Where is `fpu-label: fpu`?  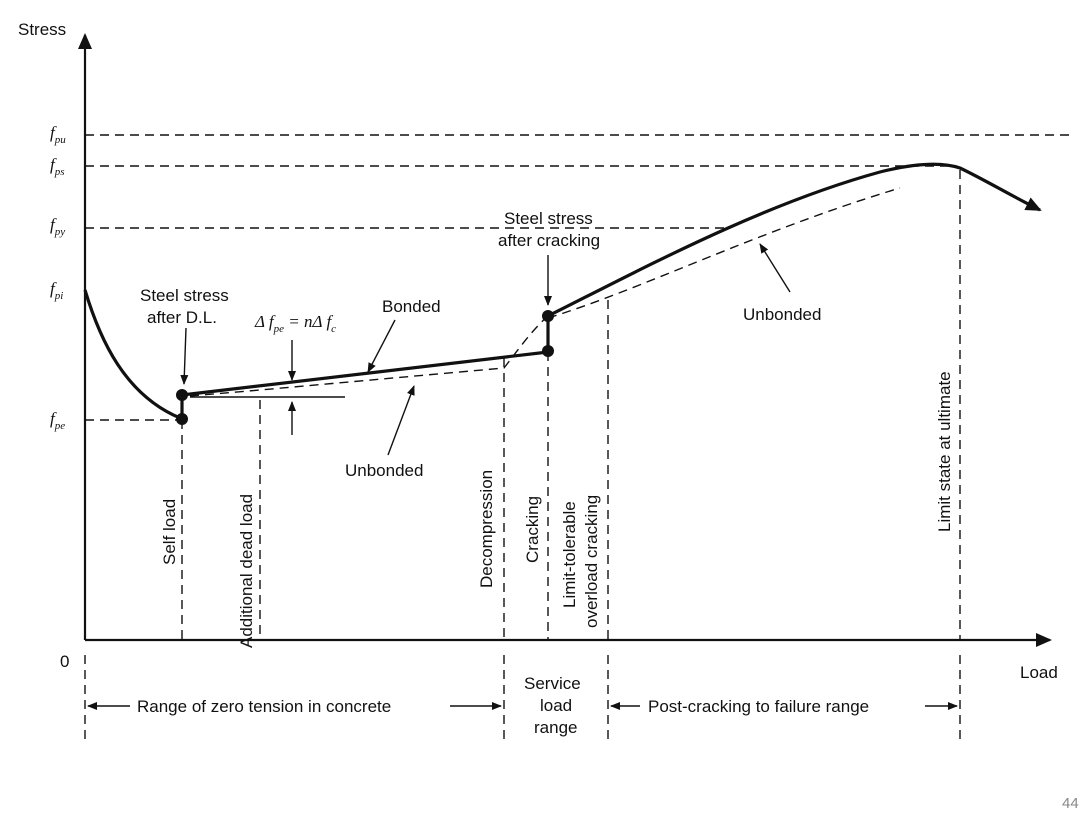
fpu-label: fpu is located at coordinates (58, 134).